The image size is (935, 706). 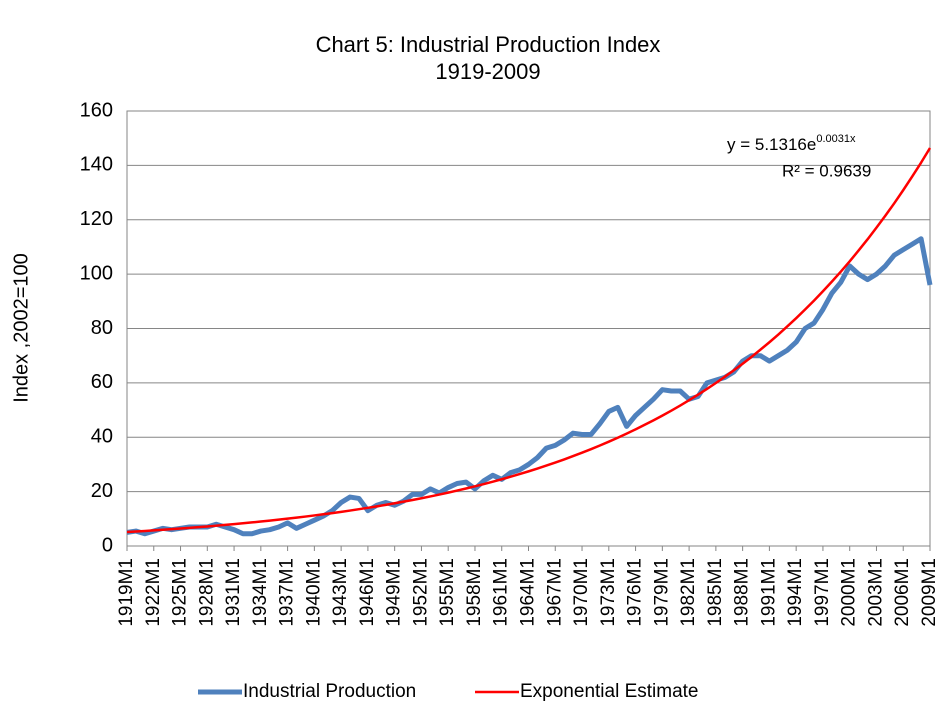 What do you see at coordinates (96, 110) in the screenshot?
I see `y-tick-label: 160` at bounding box center [96, 110].